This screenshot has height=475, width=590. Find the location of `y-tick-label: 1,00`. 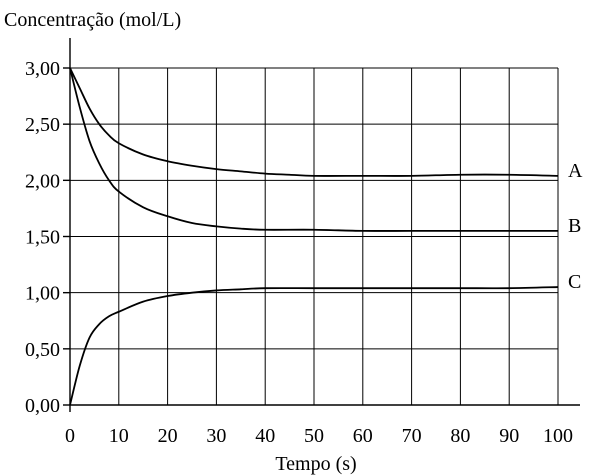

y-tick-label: 1,00 is located at coordinates (42, 294).